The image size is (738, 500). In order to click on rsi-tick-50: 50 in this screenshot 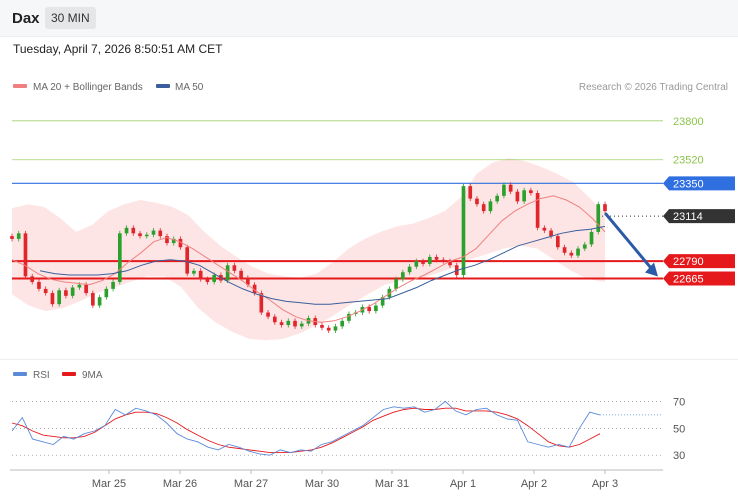, I will do `click(679, 429)`.